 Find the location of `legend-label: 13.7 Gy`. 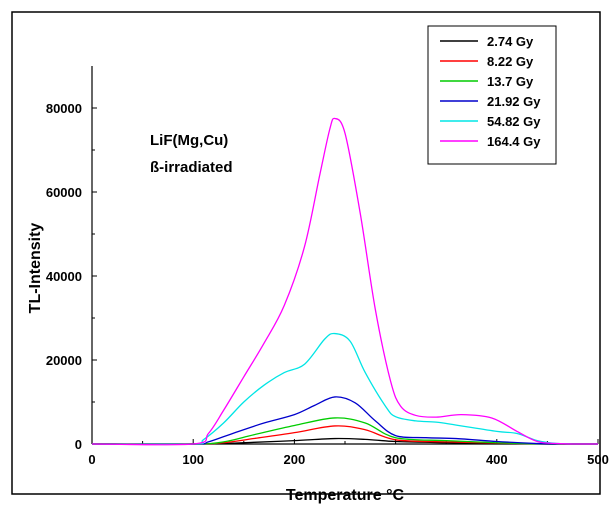

legend-label: 13.7 Gy is located at coordinates (510, 81).